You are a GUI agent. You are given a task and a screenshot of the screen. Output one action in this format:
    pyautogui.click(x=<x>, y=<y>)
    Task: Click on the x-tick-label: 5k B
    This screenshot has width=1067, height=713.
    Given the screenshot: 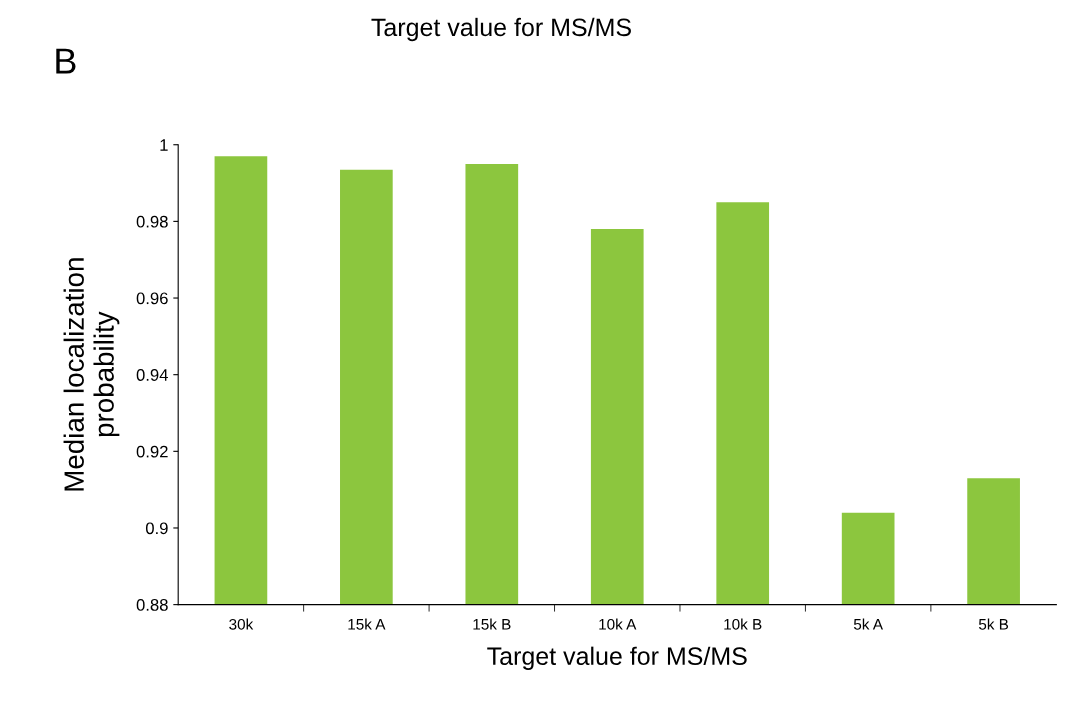 What is the action you would take?
    pyautogui.click(x=993, y=624)
    